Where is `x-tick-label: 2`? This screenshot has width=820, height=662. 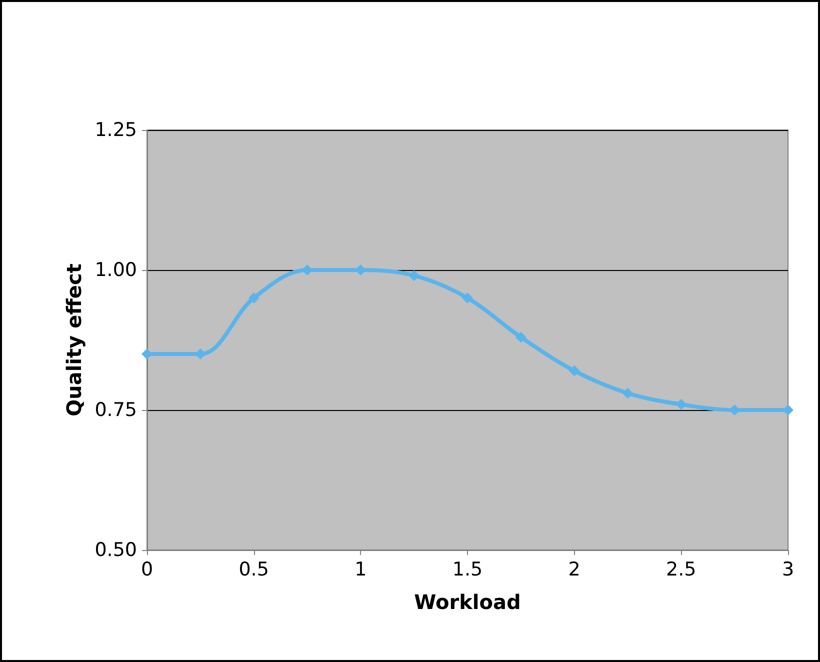 x-tick-label: 2 is located at coordinates (574, 569).